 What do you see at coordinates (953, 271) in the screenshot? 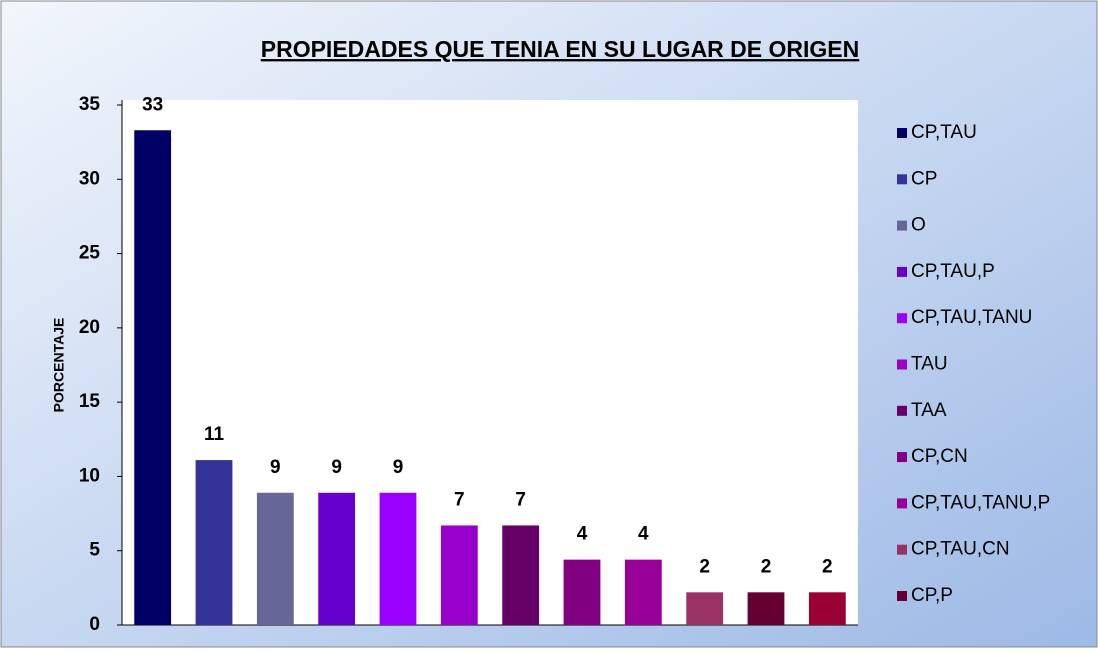
I see `legend-label: CP,TAU,P` at bounding box center [953, 271].